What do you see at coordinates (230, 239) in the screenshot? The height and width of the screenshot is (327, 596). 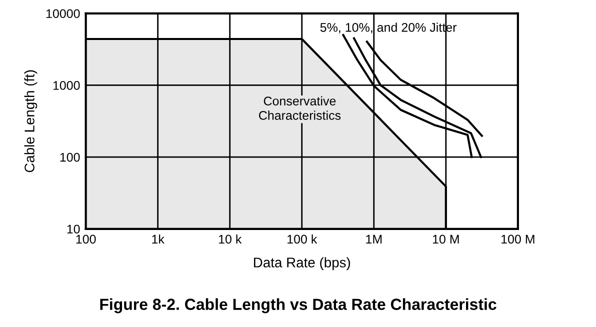 I see `x-tick-label: 10 k` at bounding box center [230, 239].